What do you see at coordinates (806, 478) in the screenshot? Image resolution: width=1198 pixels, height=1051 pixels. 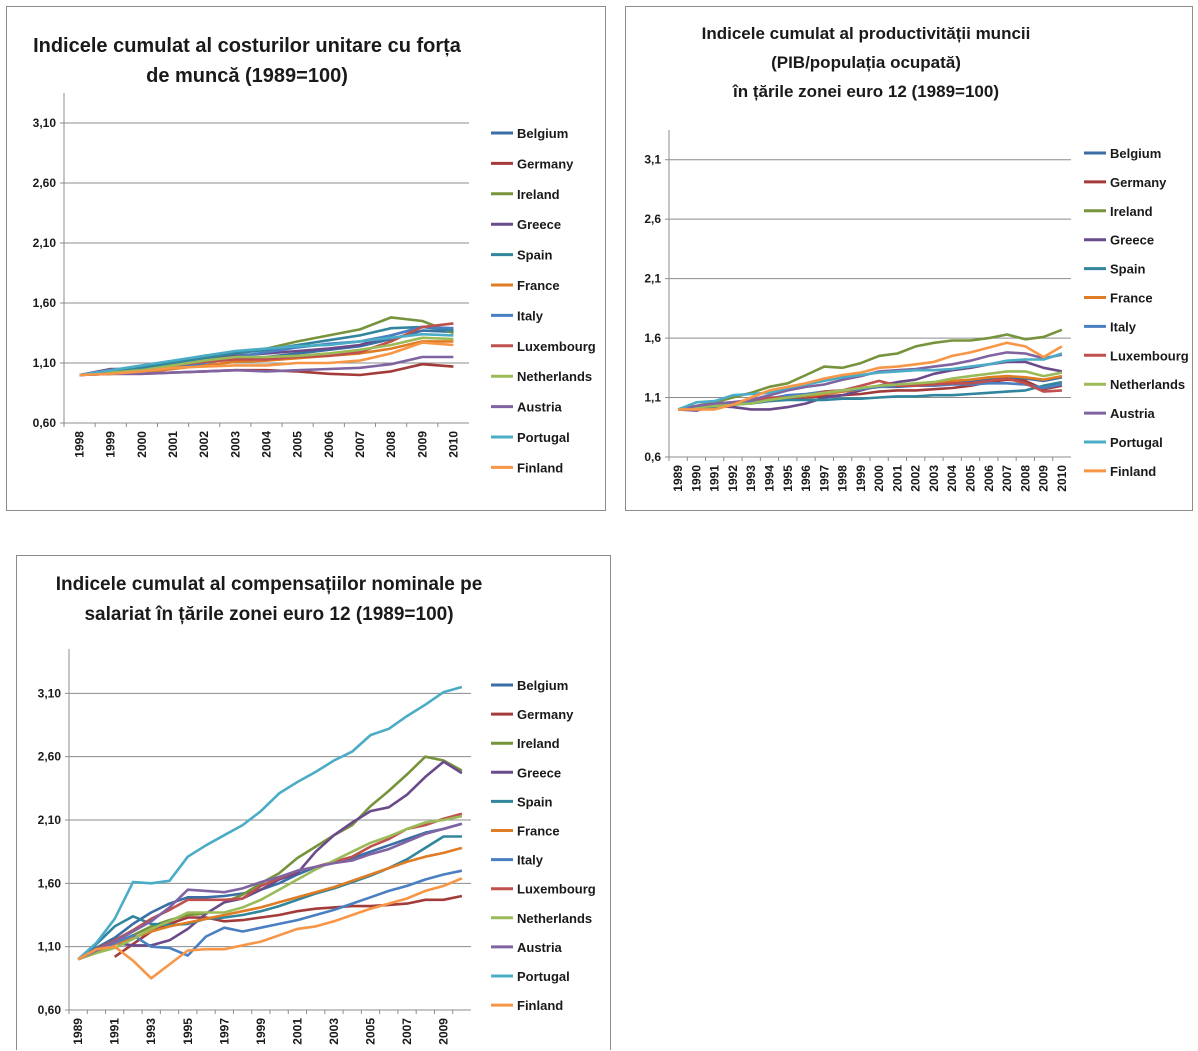 I see `x-tick-label: 1996` at bounding box center [806, 478].